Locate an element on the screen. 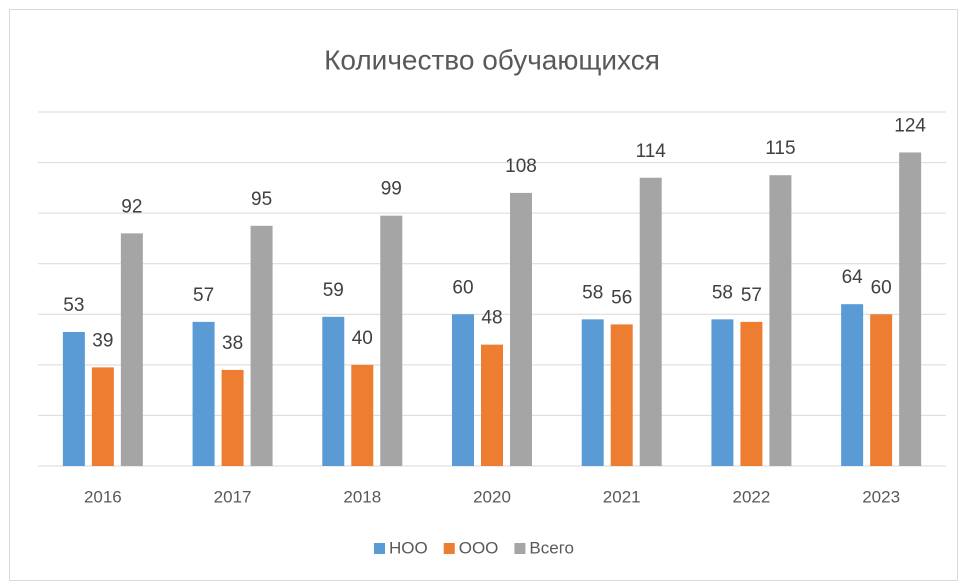 This screenshot has height=582, width=959. x-tick-label: 2023 is located at coordinates (881, 496).